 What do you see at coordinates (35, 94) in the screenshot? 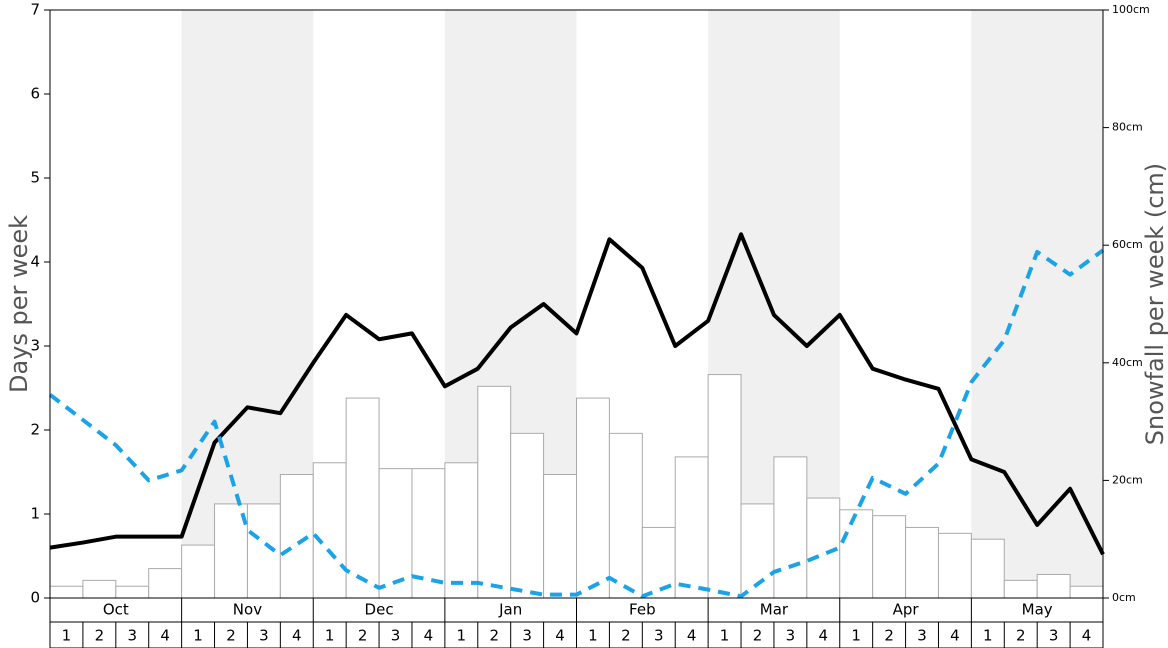
I see `y-tick-label: 6` at bounding box center [35, 94].